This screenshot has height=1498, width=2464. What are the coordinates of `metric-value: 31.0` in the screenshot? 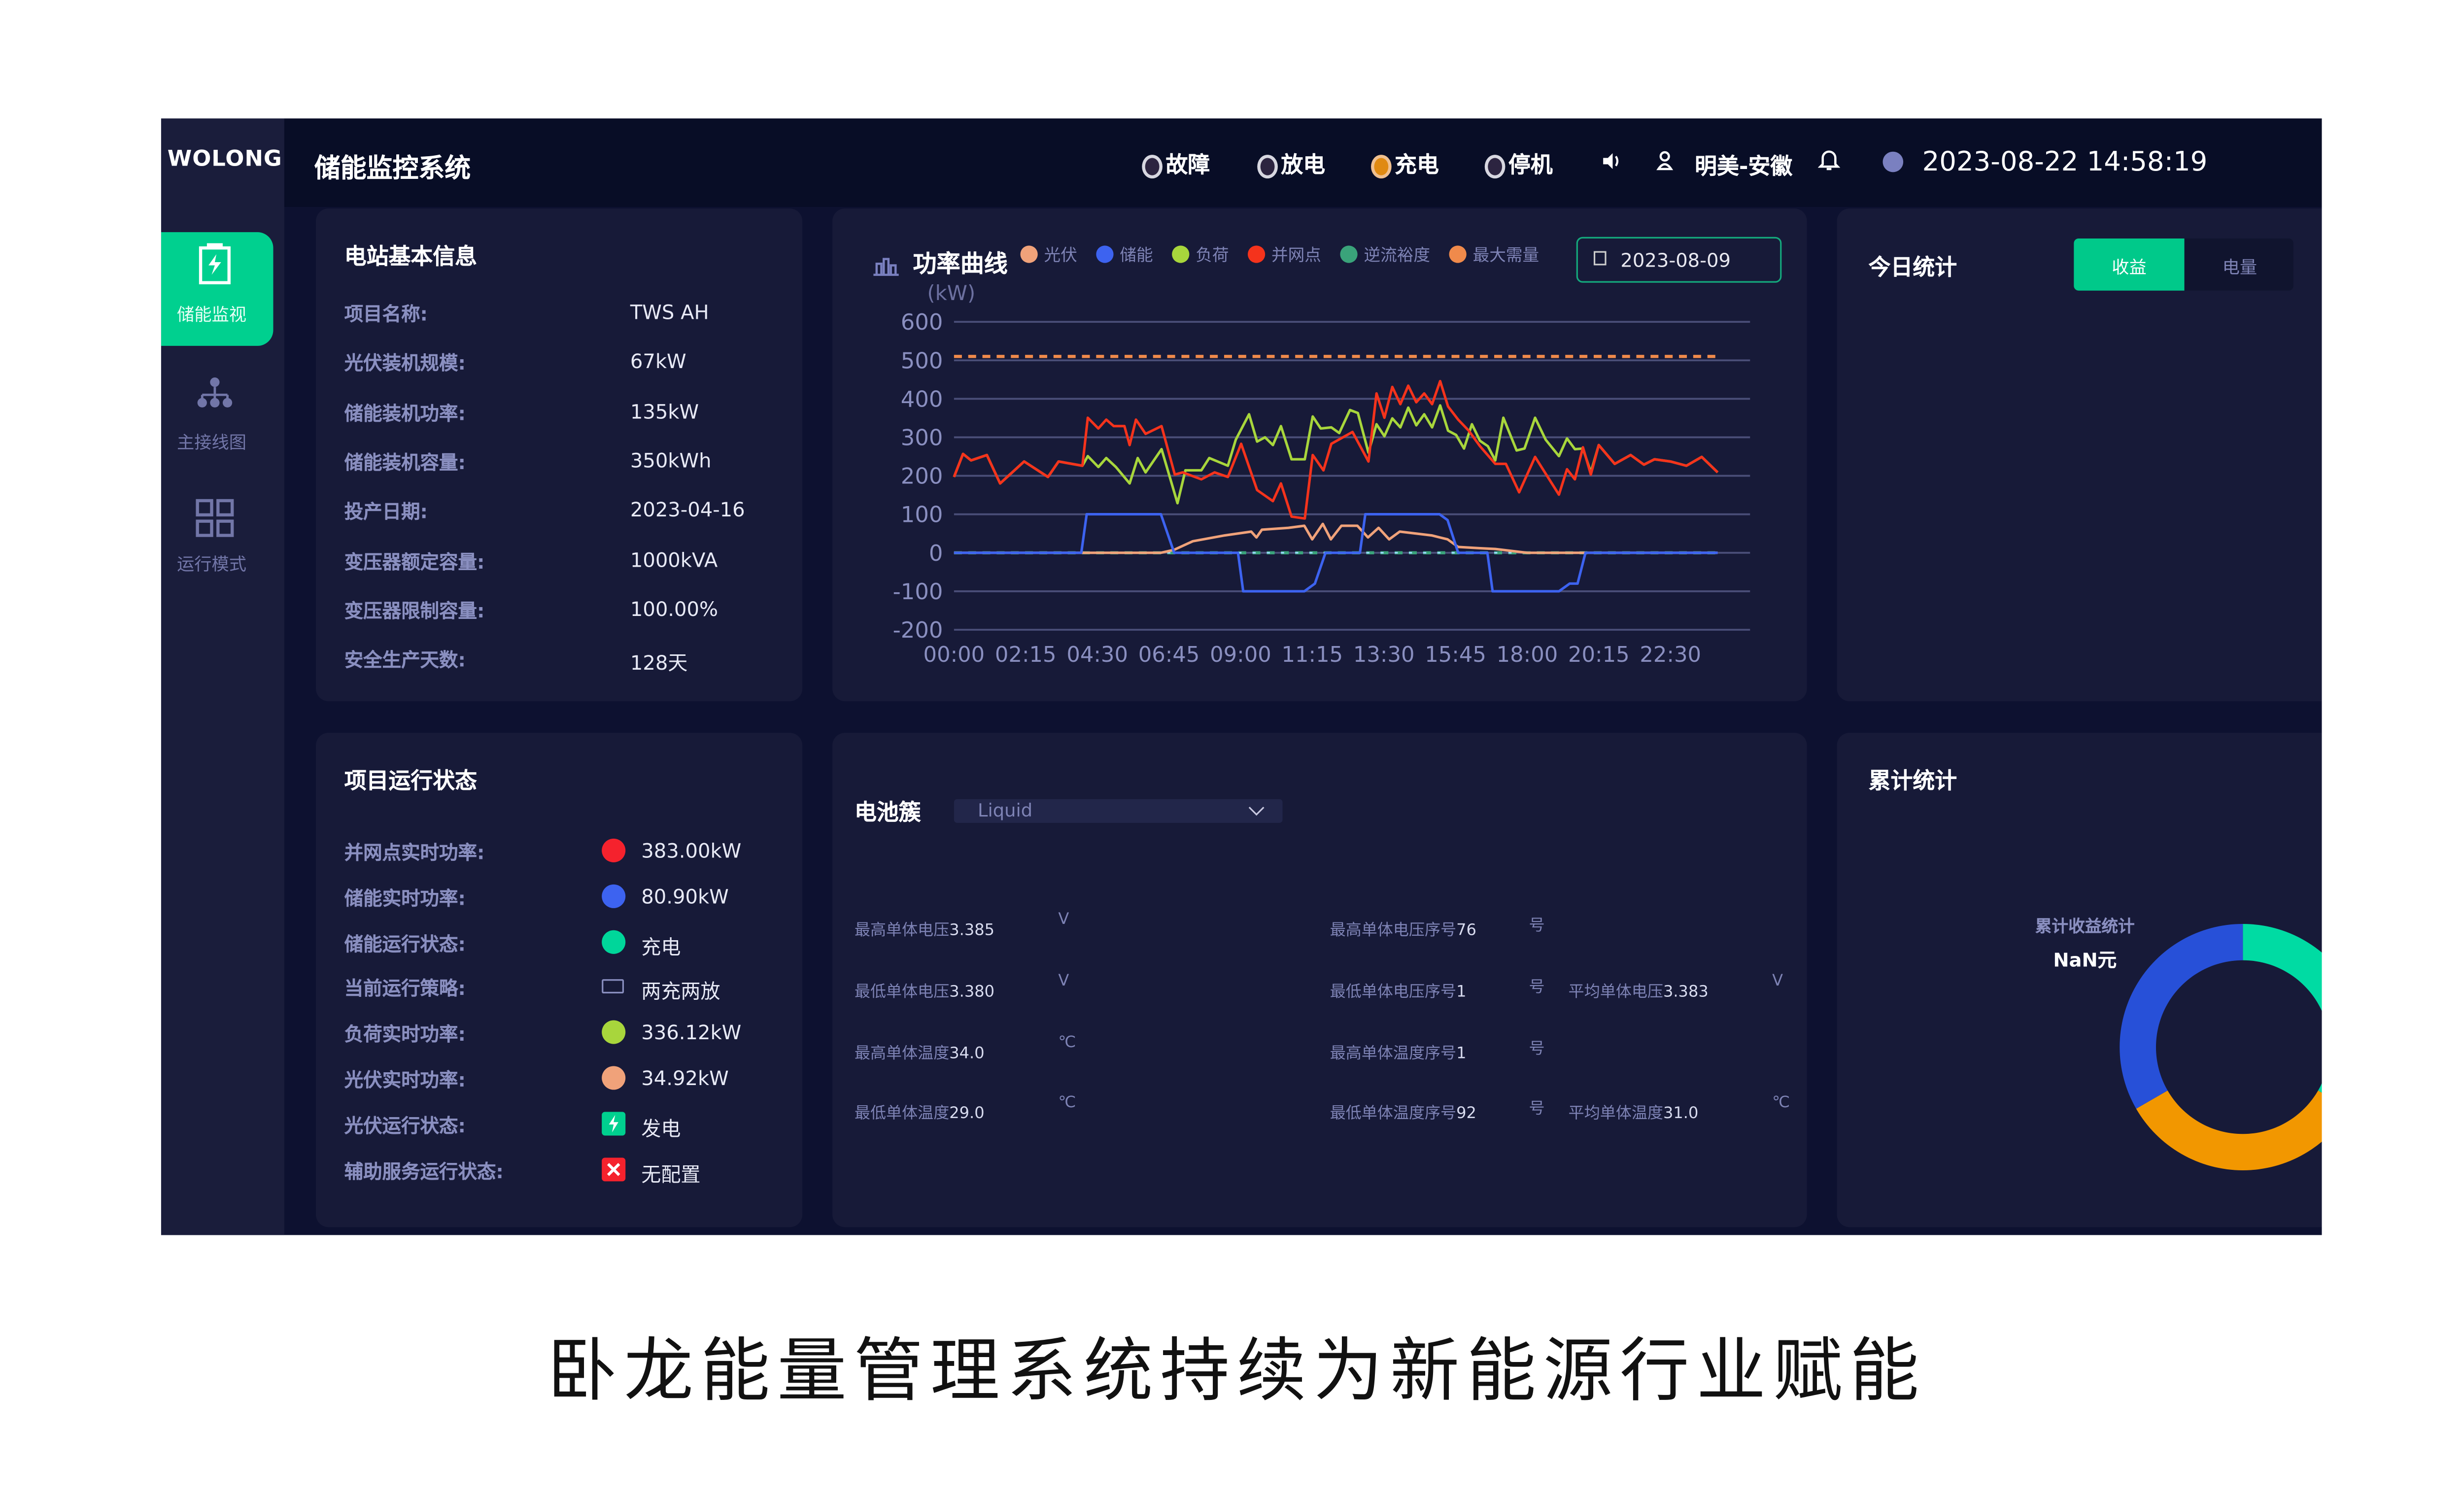 It's located at (1681, 1115).